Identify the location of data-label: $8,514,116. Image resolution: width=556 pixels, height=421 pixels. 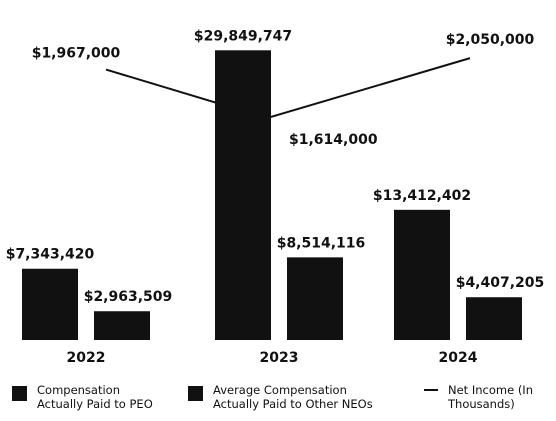
(321, 243).